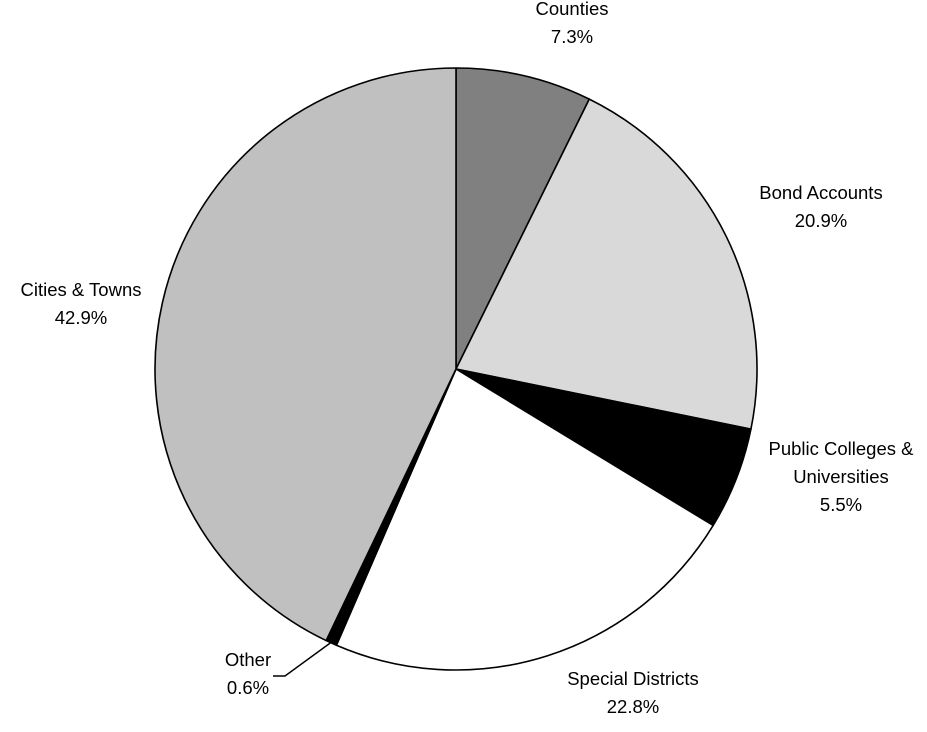  I want to click on pie-slice-counties, so click(523, 218).